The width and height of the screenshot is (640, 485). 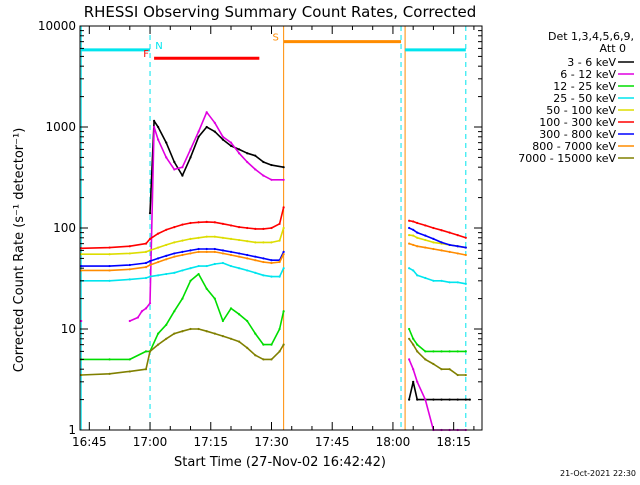 I want to click on y-tick-label: 10, so click(x=68, y=329).